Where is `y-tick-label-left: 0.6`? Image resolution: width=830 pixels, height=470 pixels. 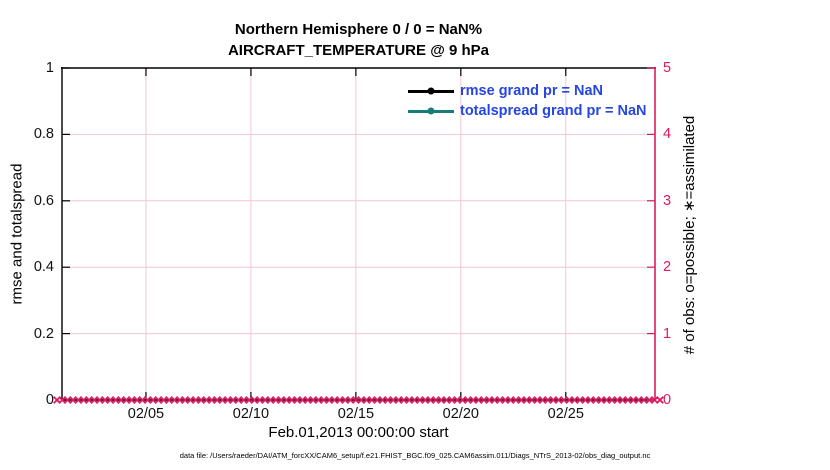 y-tick-label-left: 0.6 is located at coordinates (43, 200).